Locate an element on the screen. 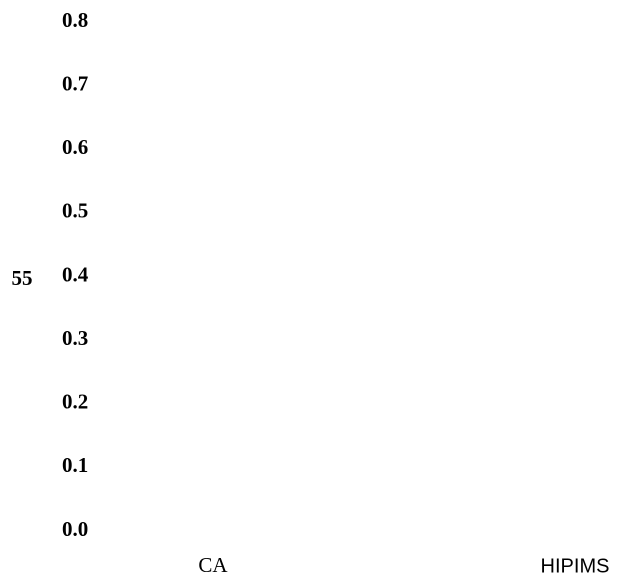 The image size is (640, 579). y-axis-label: 55 is located at coordinates (22, 278).